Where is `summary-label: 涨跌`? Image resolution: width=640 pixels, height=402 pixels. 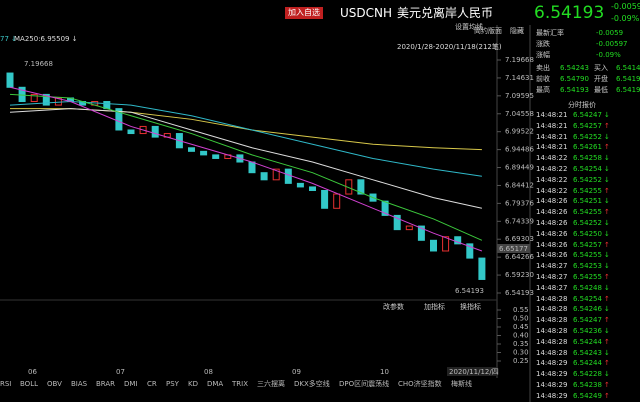
summary-label: 涨跌 is located at coordinates (543, 44).